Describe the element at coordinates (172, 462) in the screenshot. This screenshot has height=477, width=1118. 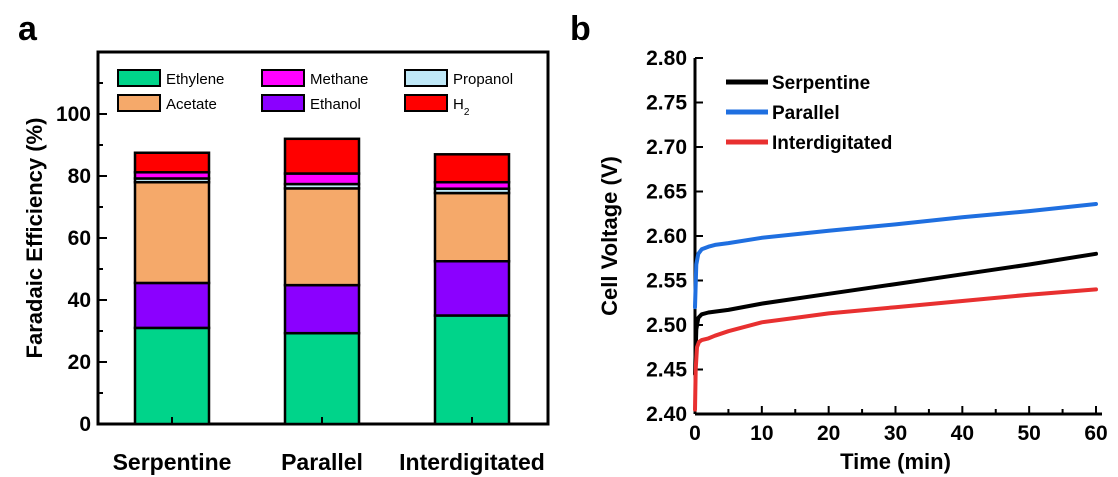
I see `x-category-label: Serpentine` at that location.